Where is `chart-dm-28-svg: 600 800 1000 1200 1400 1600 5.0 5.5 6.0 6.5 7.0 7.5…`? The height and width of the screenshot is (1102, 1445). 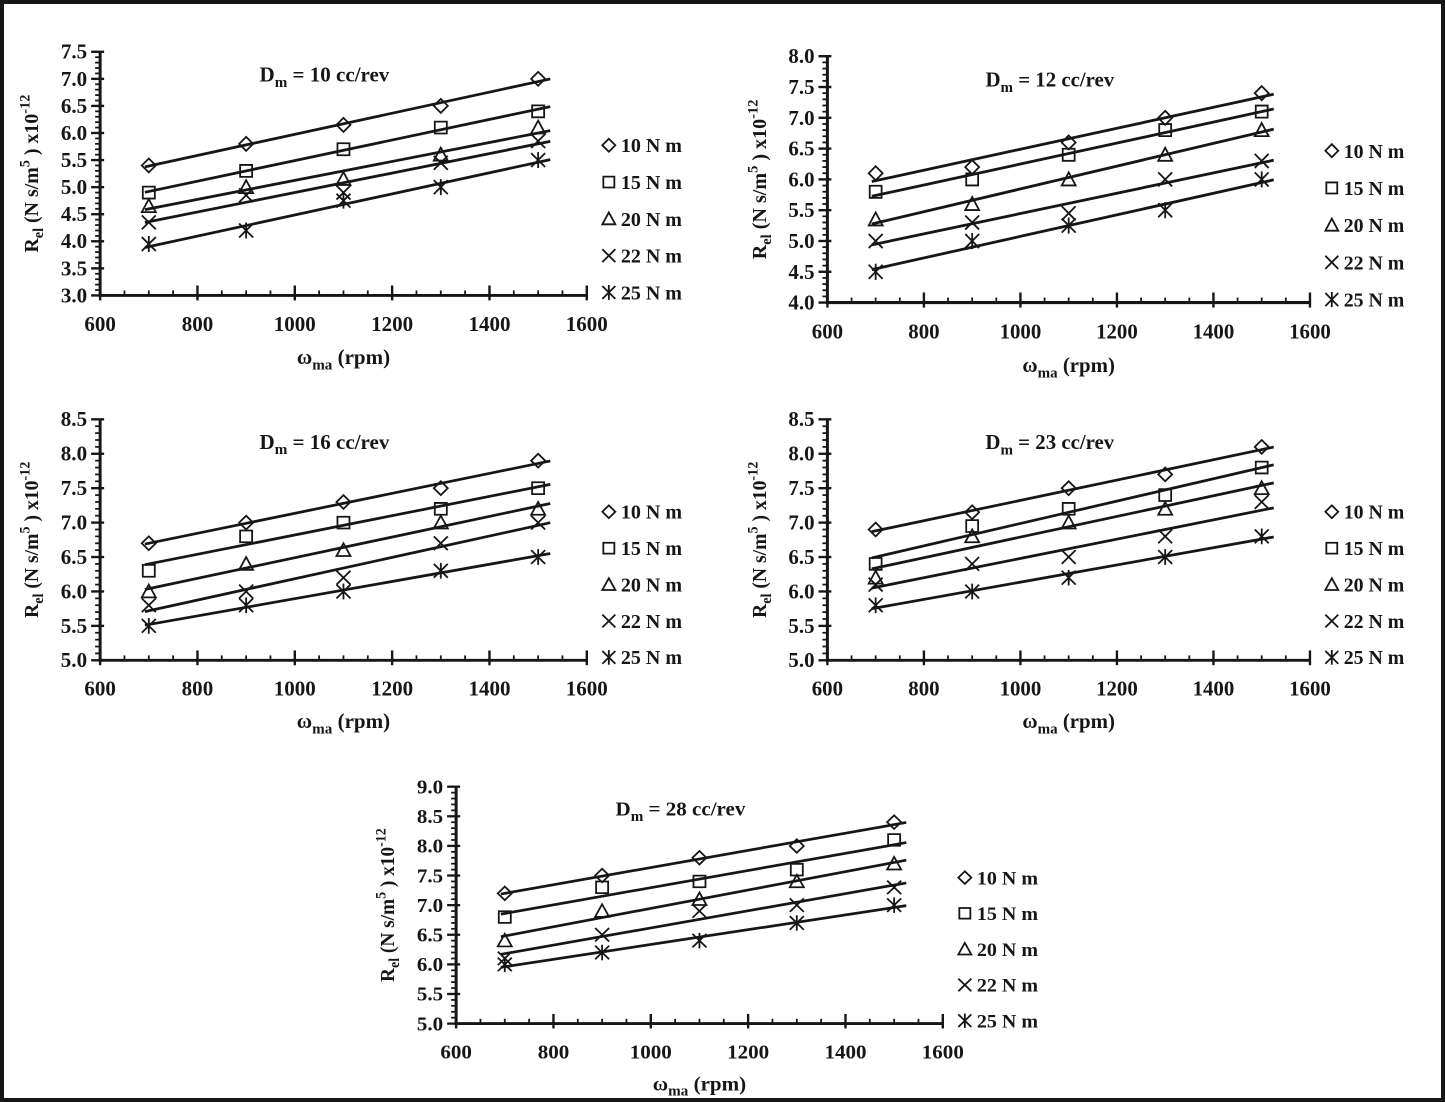 chart-dm-28-svg: 600 800 1000 1200 1400 1600 5.0 5.5 6.0 6.5 7.0 7.5… is located at coordinates (706, 938).